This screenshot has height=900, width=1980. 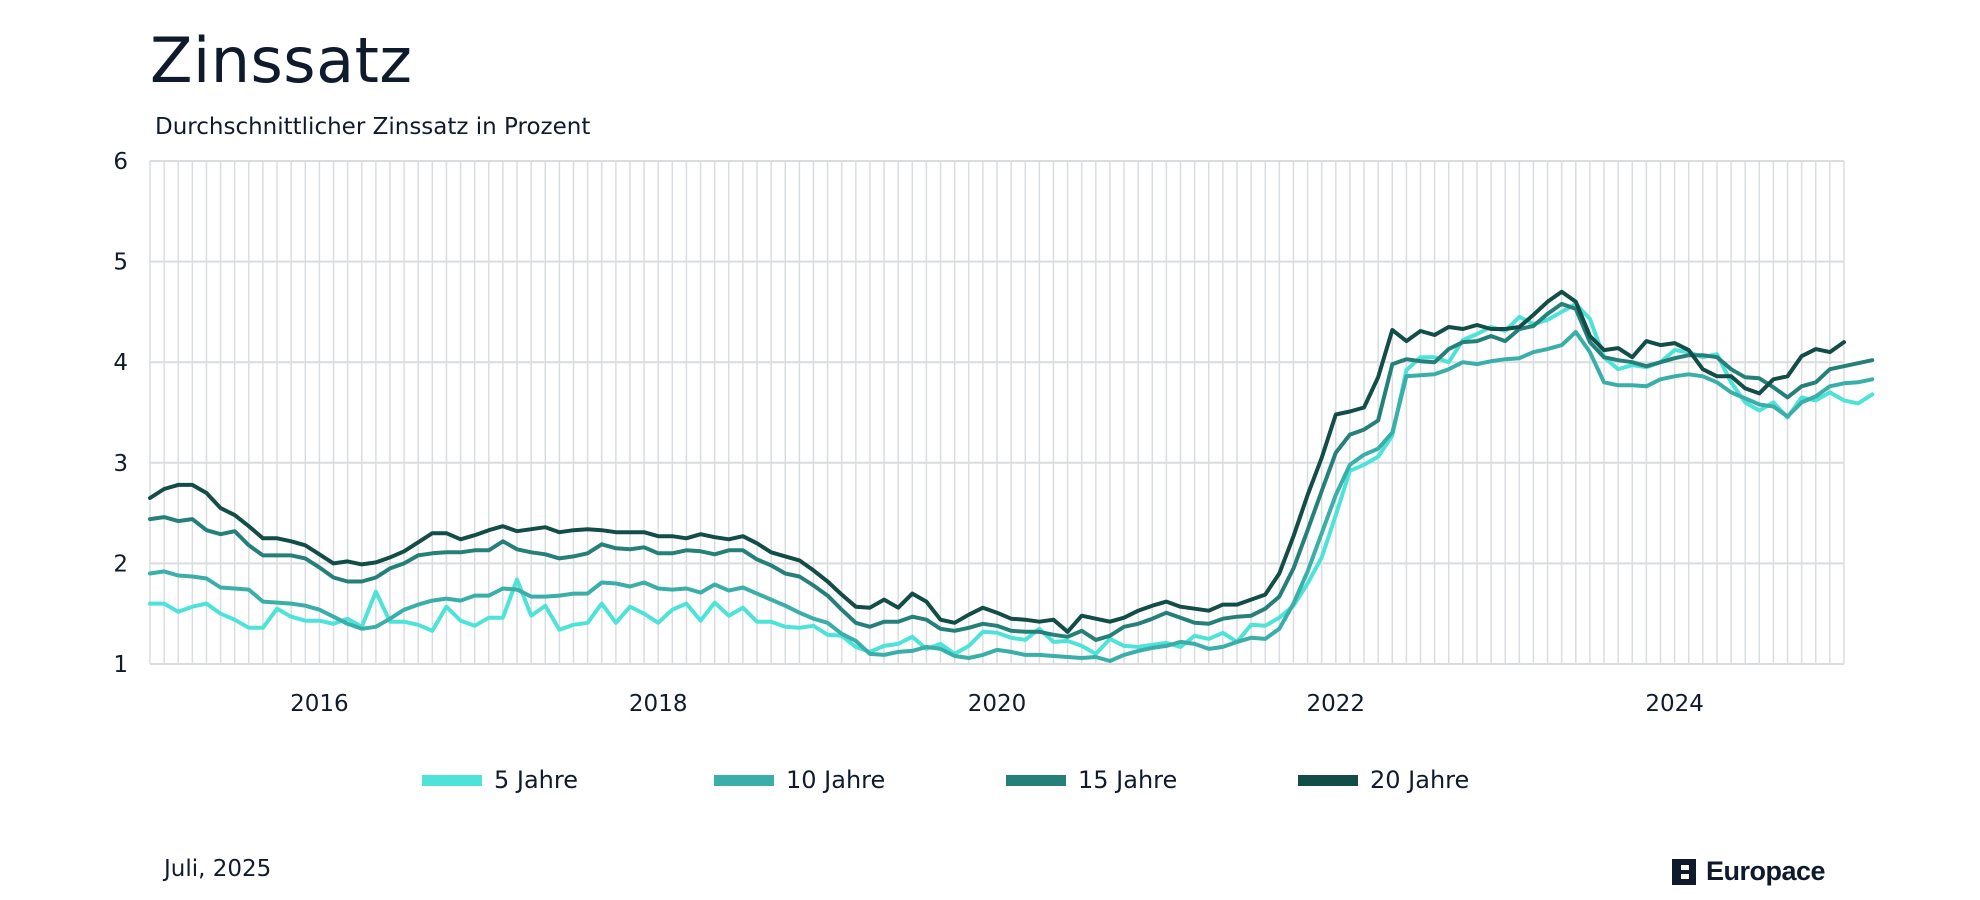 I want to click on legend-item-15-jahre: 15 Jahre, so click(x=1091, y=780).